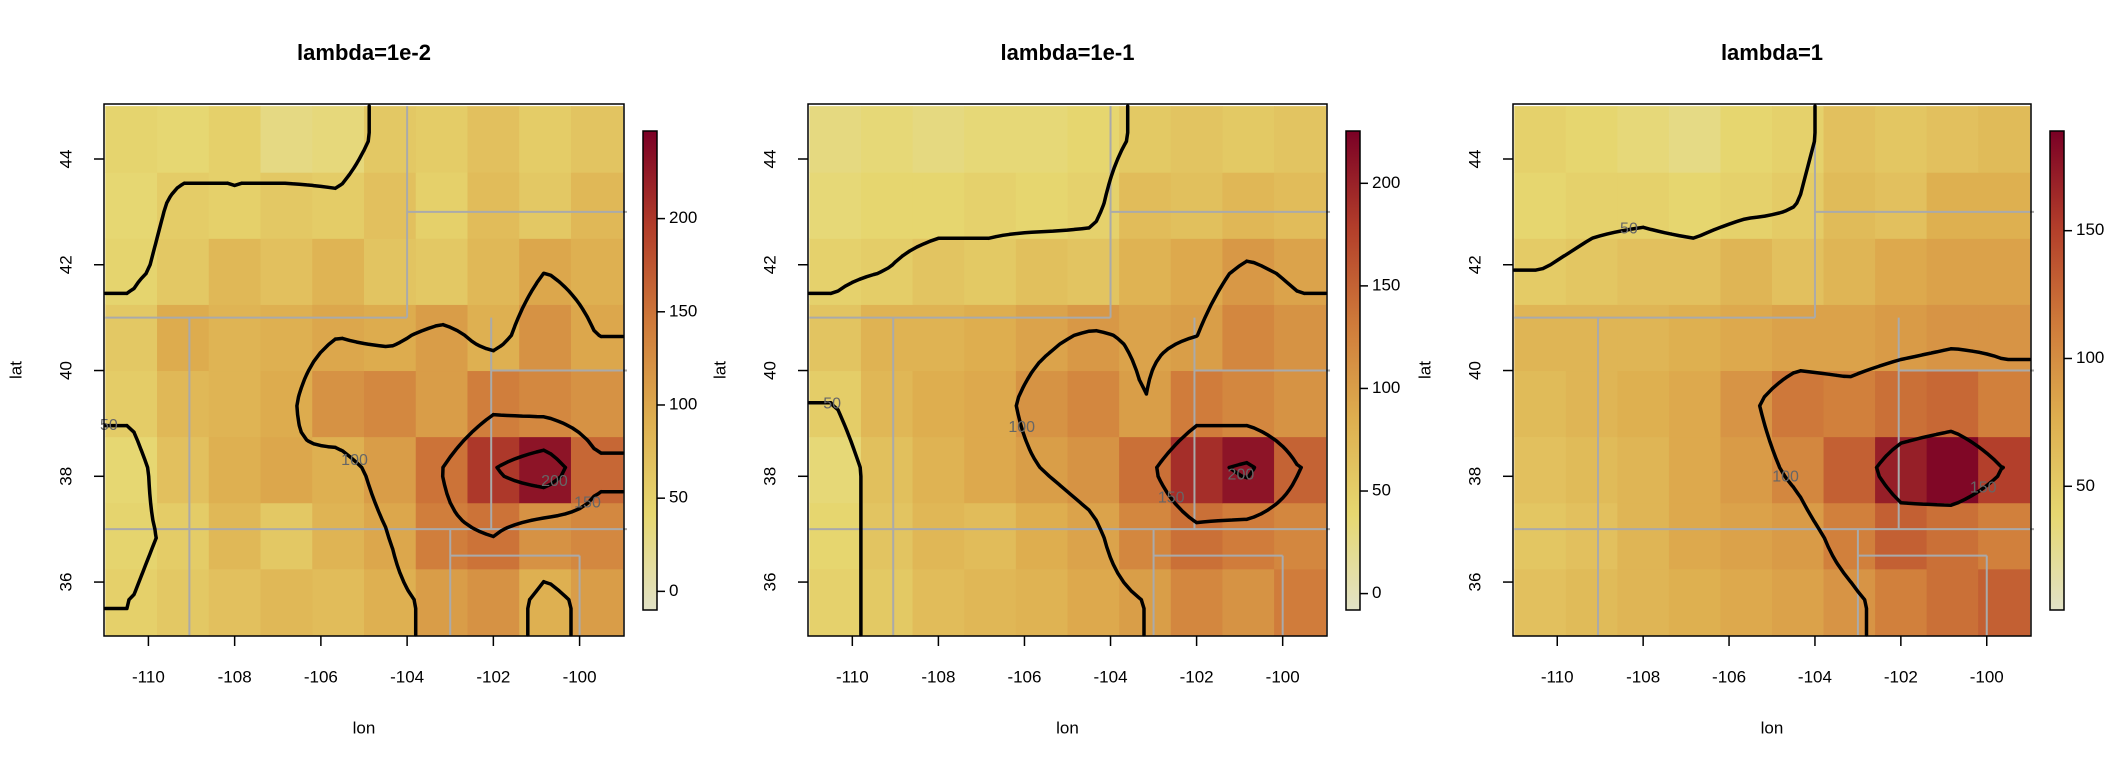 Image resolution: width=2112 pixels, height=773 pixels. I want to click on chart-title: lambda=1, so click(1772, 52).